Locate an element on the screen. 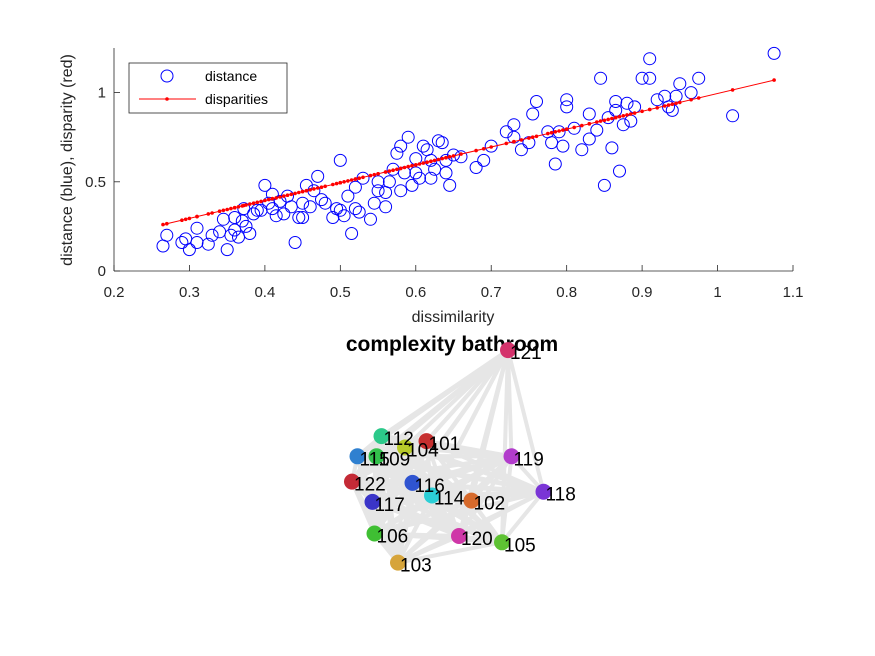 This screenshot has width=875, height=656. network-node-label: 114 is located at coordinates (449, 499).